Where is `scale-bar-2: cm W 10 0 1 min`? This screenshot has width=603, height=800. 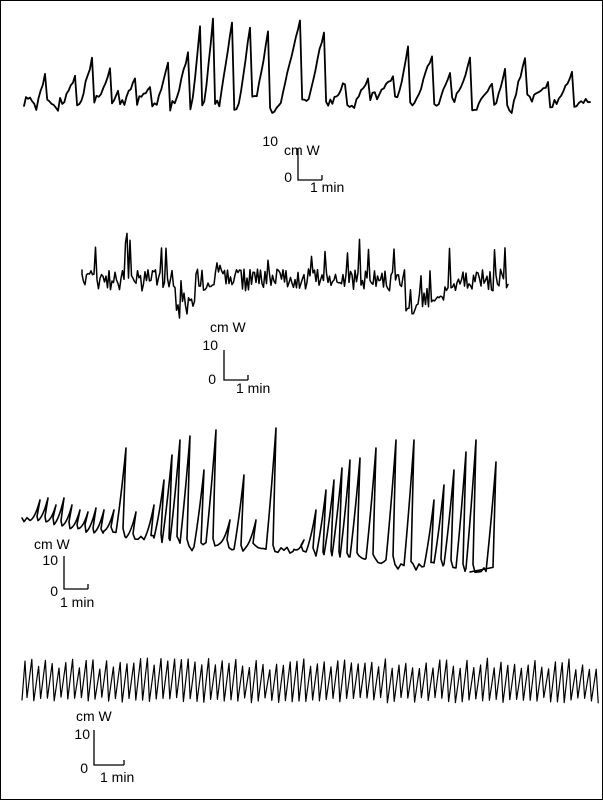
scale-bar-2: cm W 10 0 1 min is located at coordinates (236, 357).